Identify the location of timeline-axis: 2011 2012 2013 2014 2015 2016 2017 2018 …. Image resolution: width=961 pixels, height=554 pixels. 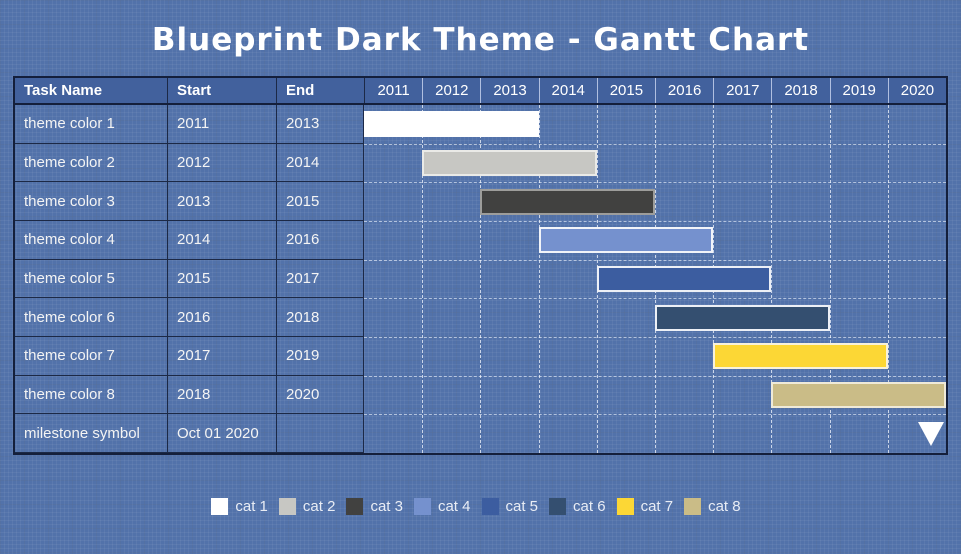
(655, 90).